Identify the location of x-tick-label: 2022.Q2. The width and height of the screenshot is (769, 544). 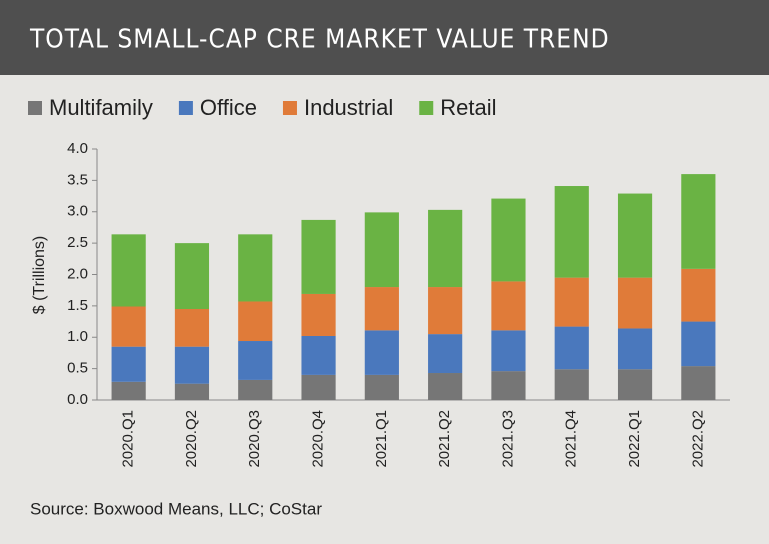
(697, 439).